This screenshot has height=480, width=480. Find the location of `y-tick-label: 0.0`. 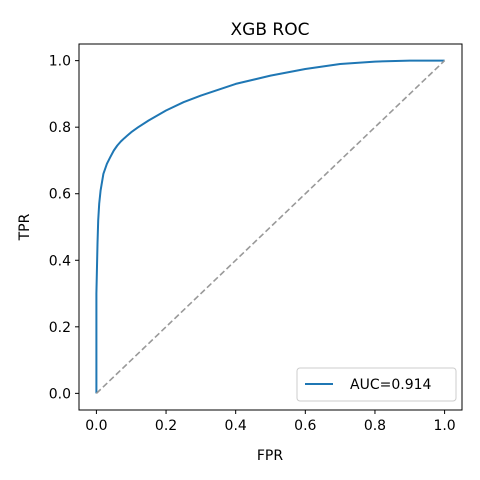

y-tick-label: 0.0 is located at coordinates (60, 394).